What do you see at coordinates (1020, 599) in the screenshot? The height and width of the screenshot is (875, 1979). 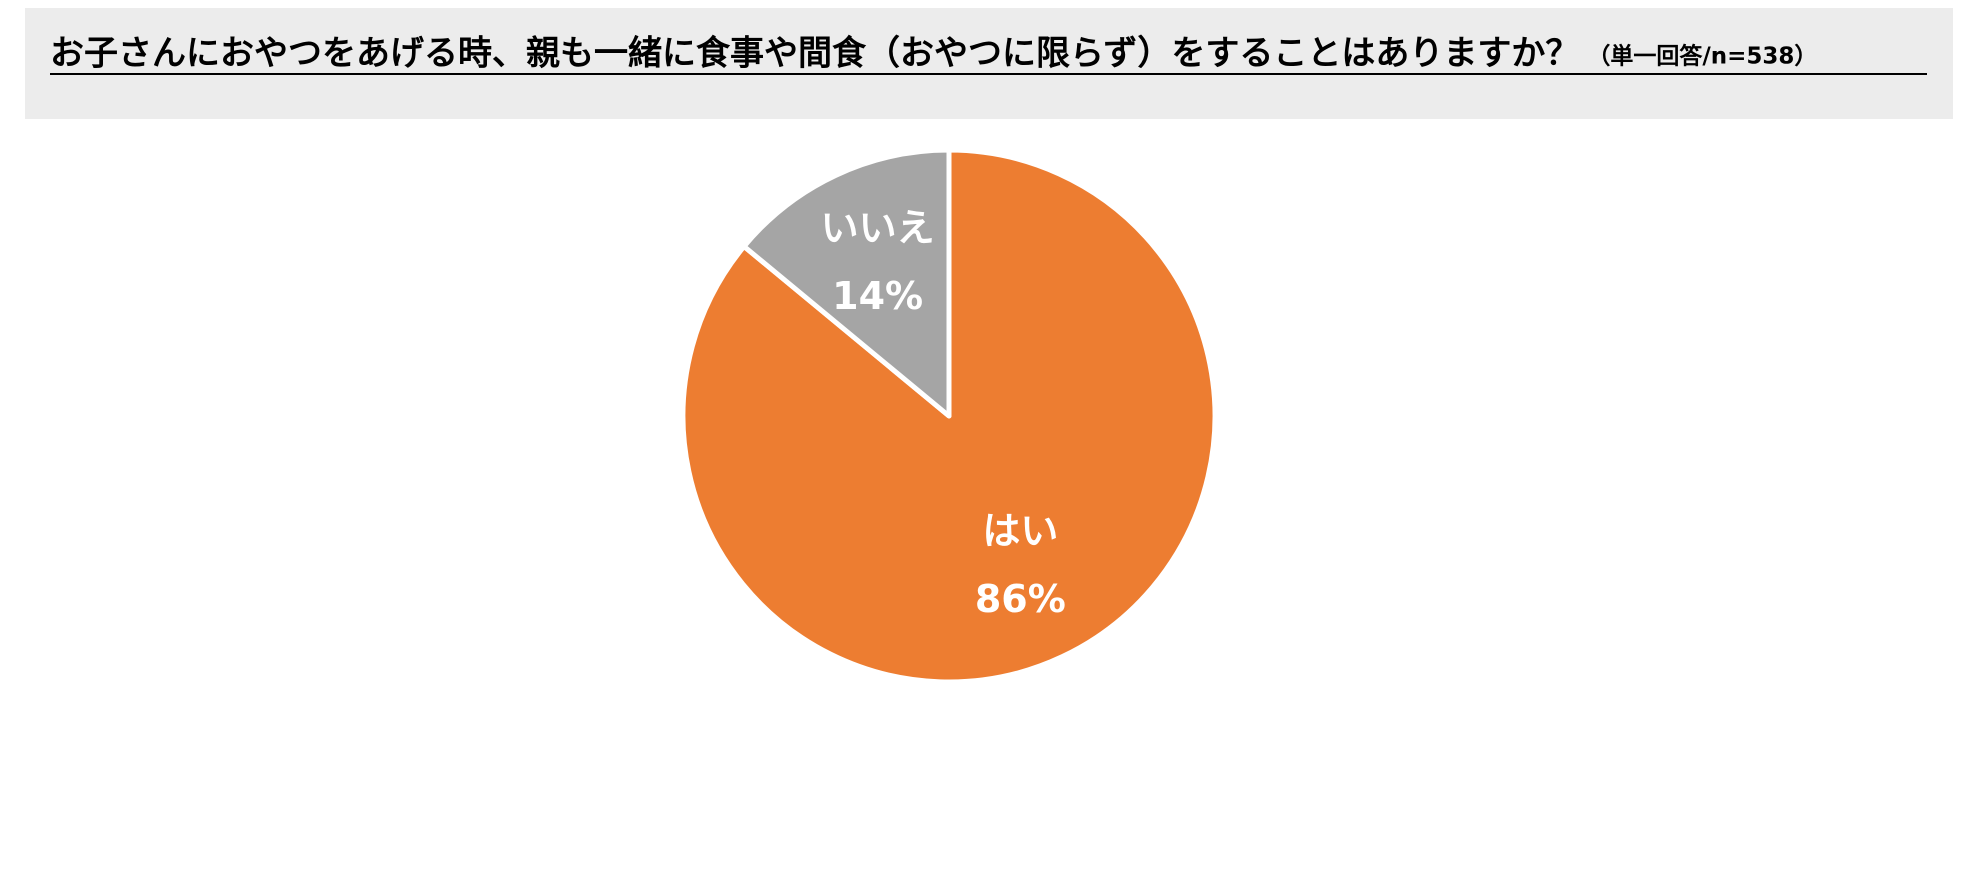 I see `value-label: 86%` at bounding box center [1020, 599].